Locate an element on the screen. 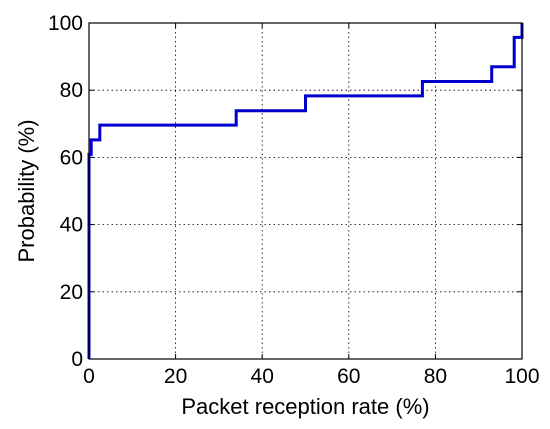 This screenshot has height=429, width=550. y-tick-label: 80 is located at coordinates (71, 90).